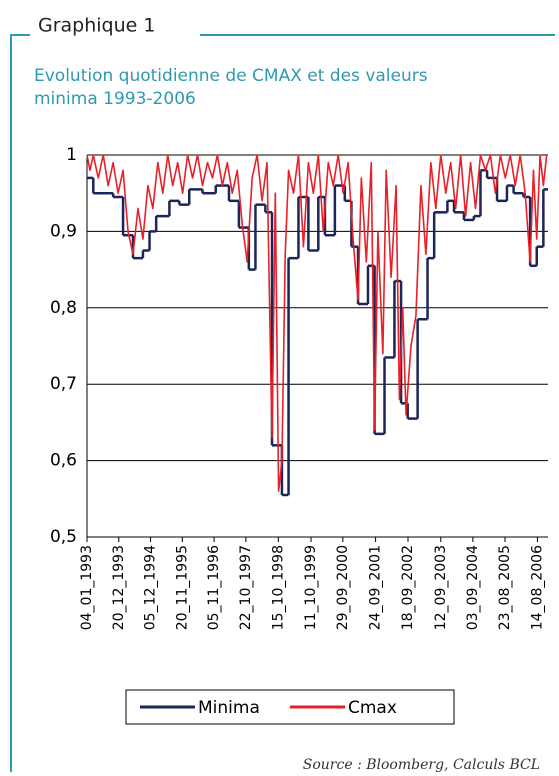  What do you see at coordinates (87, 587) in the screenshot?
I see `x-tick-label: 04_01_1993` at bounding box center [87, 587].